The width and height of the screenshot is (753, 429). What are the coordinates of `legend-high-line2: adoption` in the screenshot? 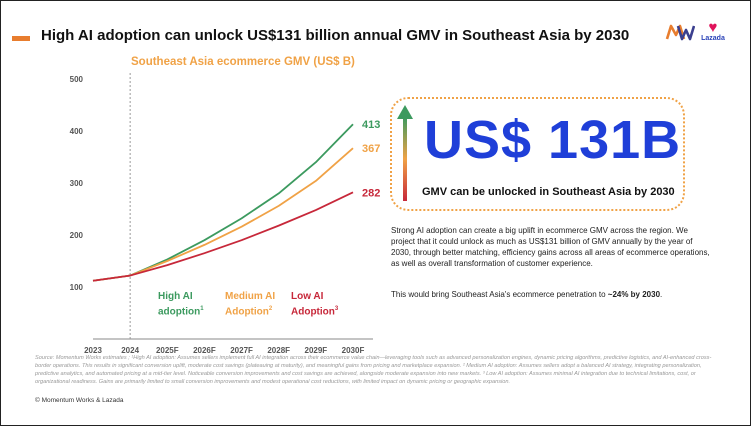 It's located at (179, 312).